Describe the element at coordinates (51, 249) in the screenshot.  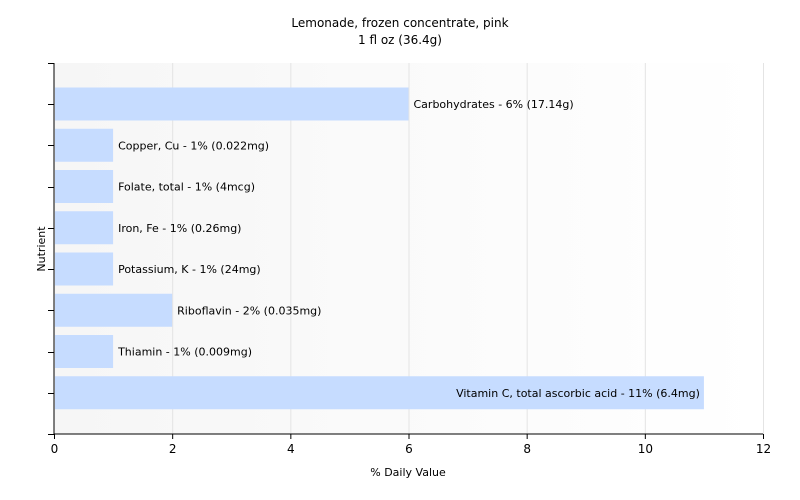
I see `y-axis-ticks` at that location.